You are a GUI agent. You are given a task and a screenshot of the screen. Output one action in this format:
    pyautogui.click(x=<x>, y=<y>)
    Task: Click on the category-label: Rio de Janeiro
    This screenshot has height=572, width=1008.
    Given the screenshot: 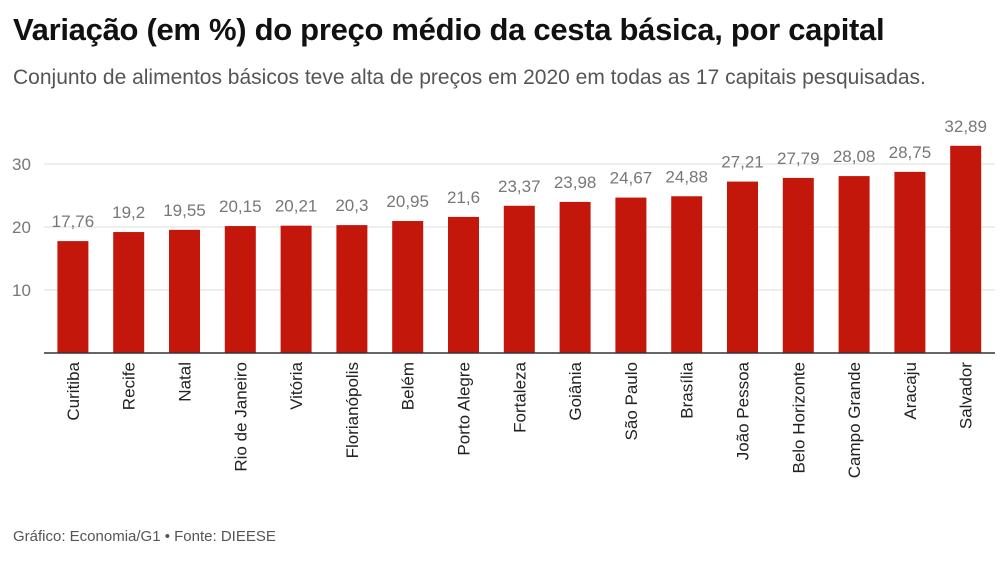 What is the action you would take?
    pyautogui.click(x=240, y=417)
    